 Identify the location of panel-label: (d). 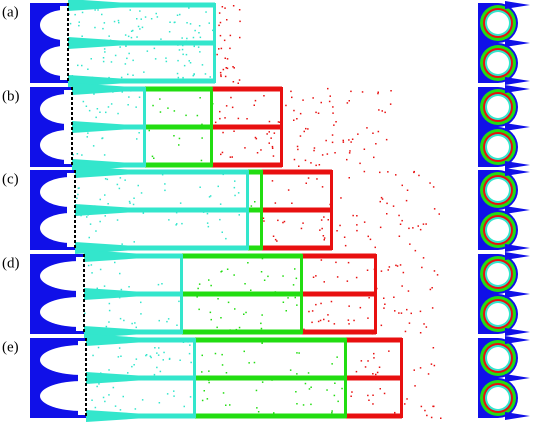
(11, 263).